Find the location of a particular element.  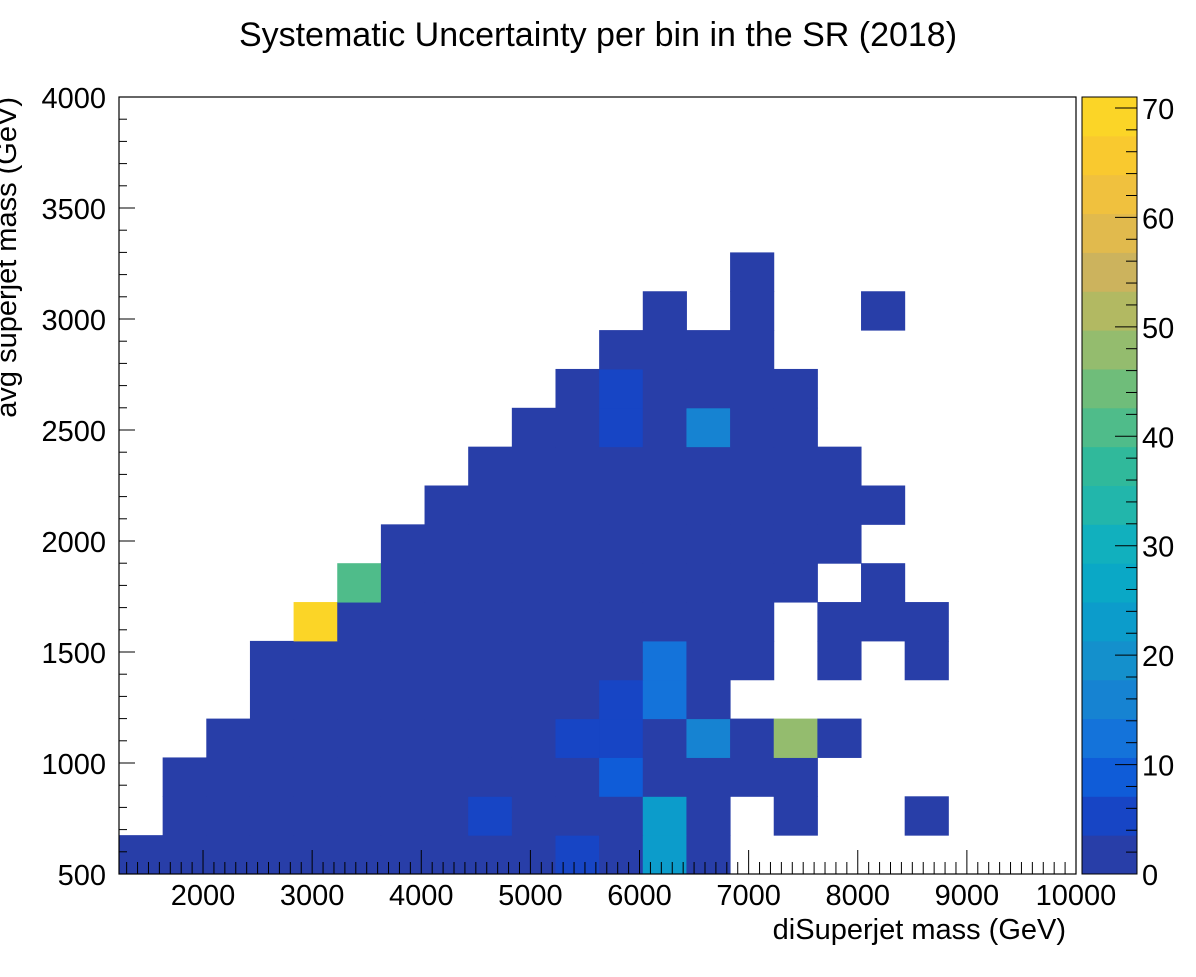

x-tick-label: 2000 is located at coordinates (203, 896).